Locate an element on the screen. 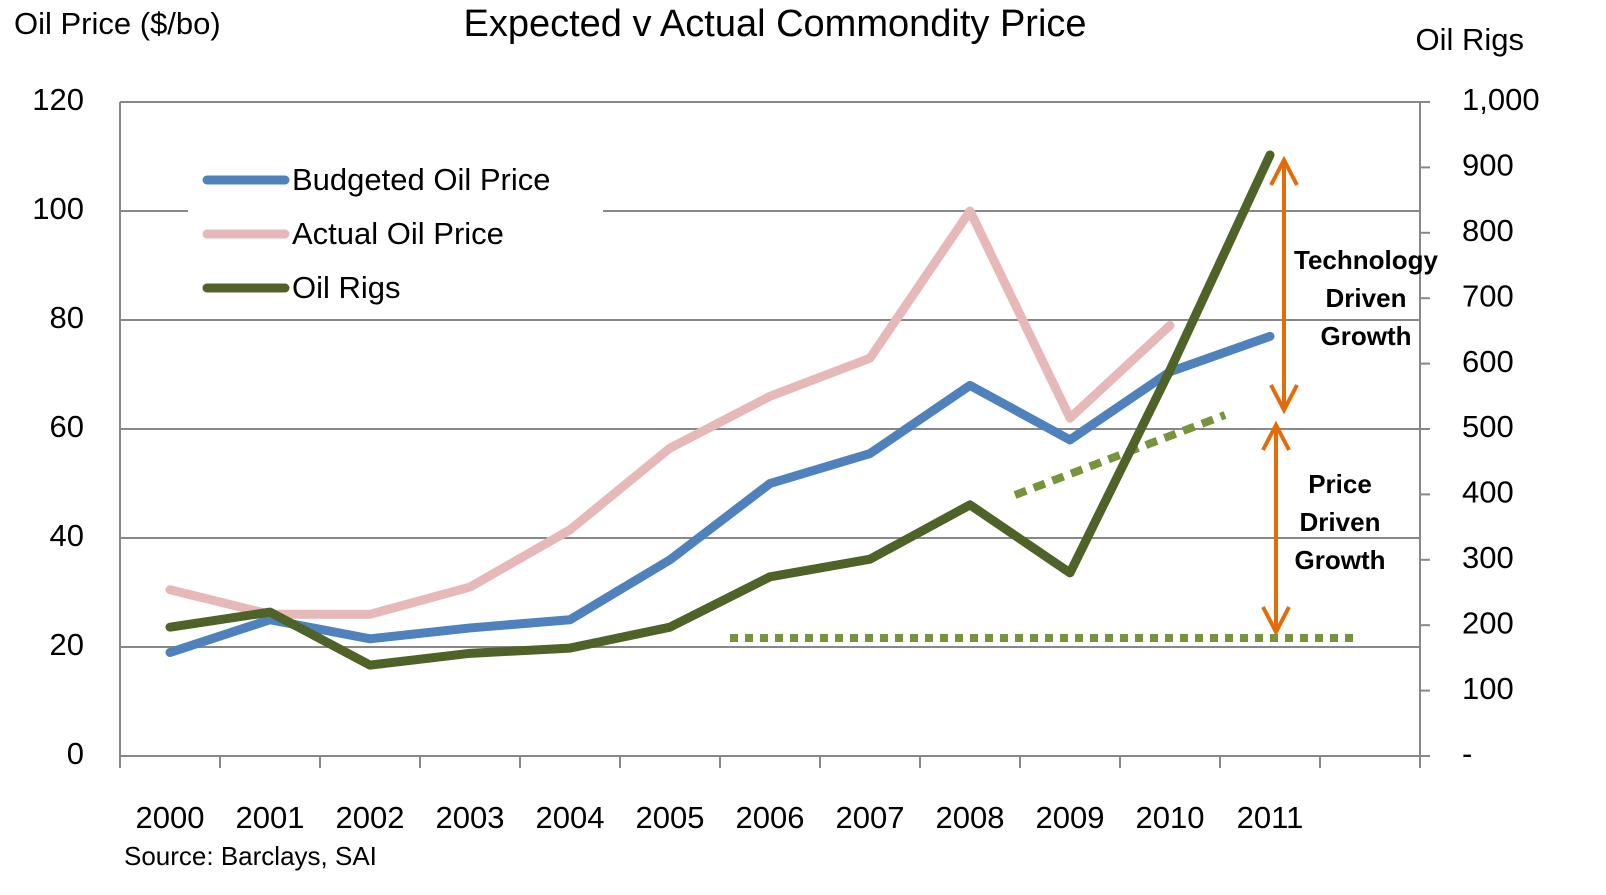 The image size is (1606, 895). legend-label: Actual Oil Price is located at coordinates (398, 233).